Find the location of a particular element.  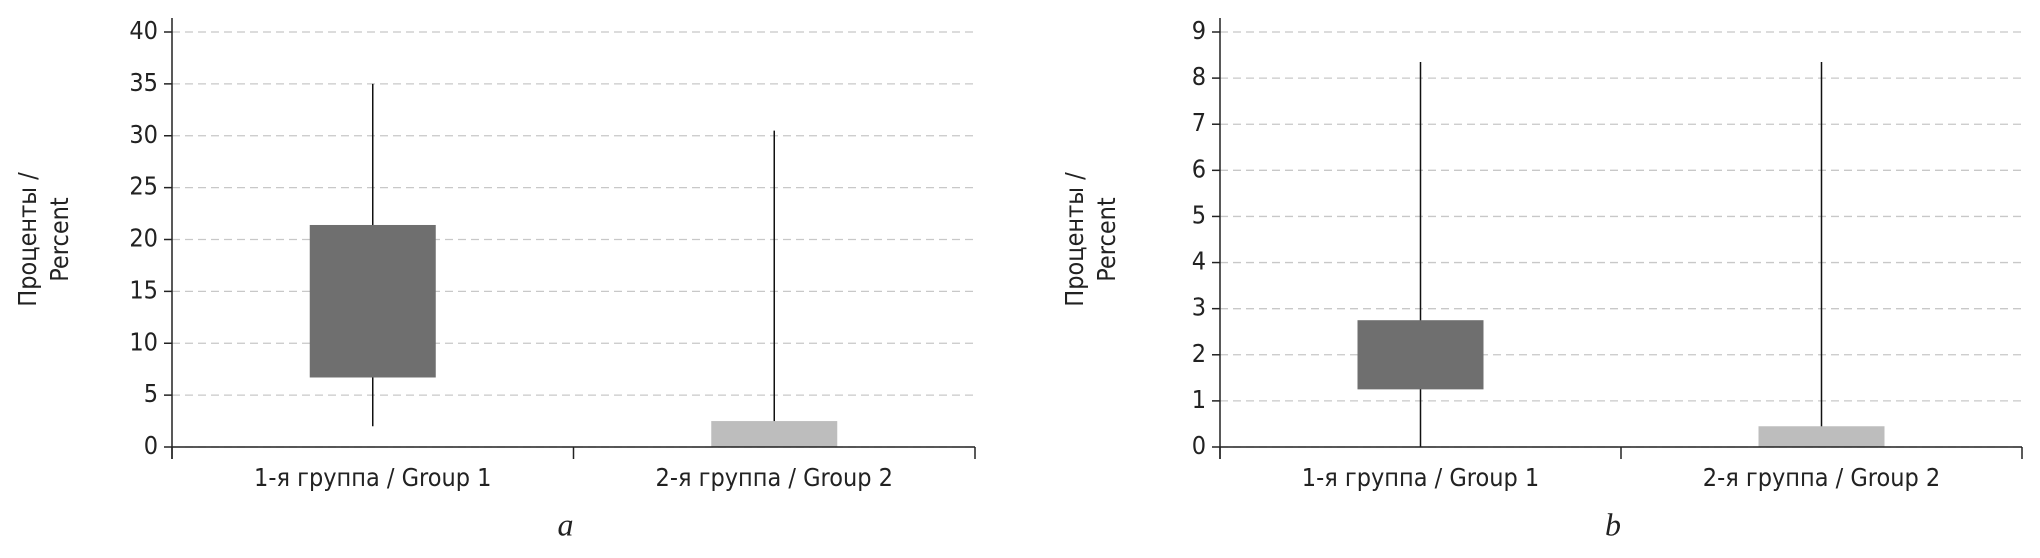

y-tick-label: 25 is located at coordinates (143, 186).